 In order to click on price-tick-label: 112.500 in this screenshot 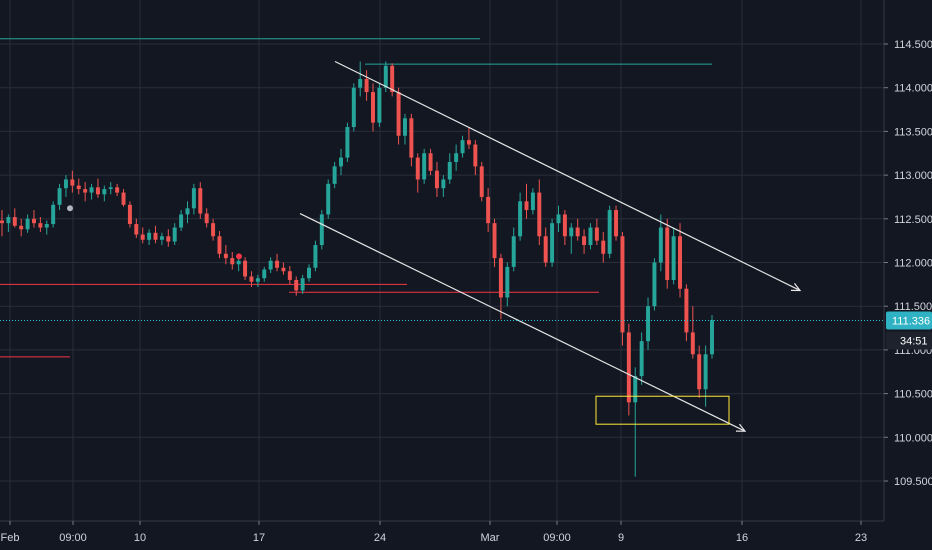, I will do `click(913, 220)`.